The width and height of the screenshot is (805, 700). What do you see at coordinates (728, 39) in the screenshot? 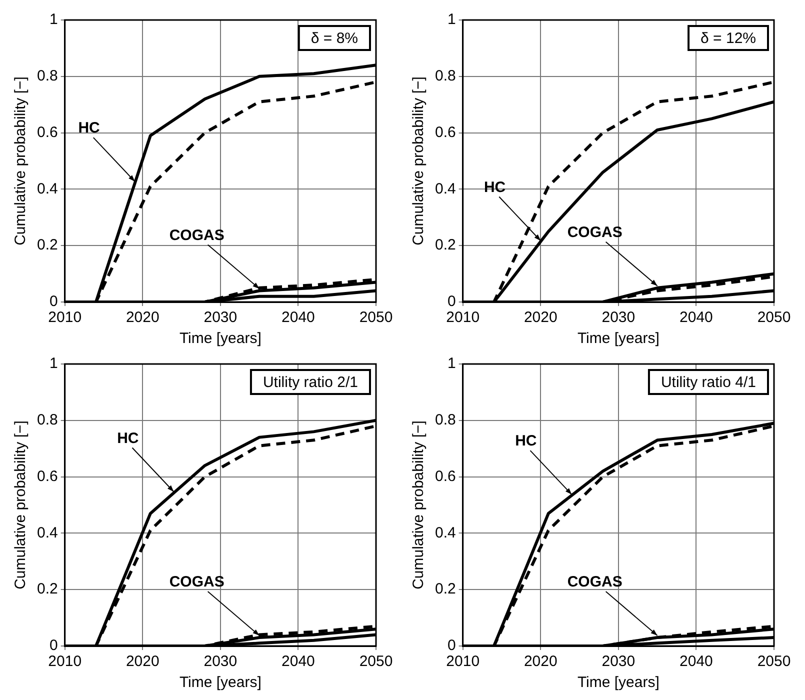
I see `text: δ = 12%` at bounding box center [728, 39].